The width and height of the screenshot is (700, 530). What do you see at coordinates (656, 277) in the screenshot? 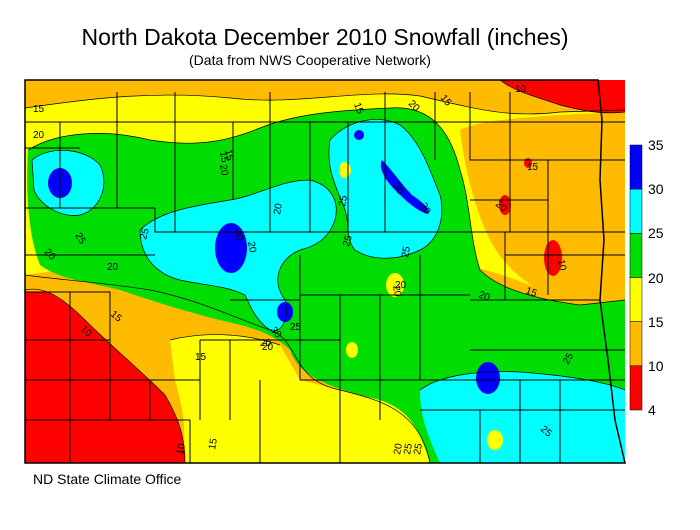
I see `legend-label: 20` at bounding box center [656, 277].